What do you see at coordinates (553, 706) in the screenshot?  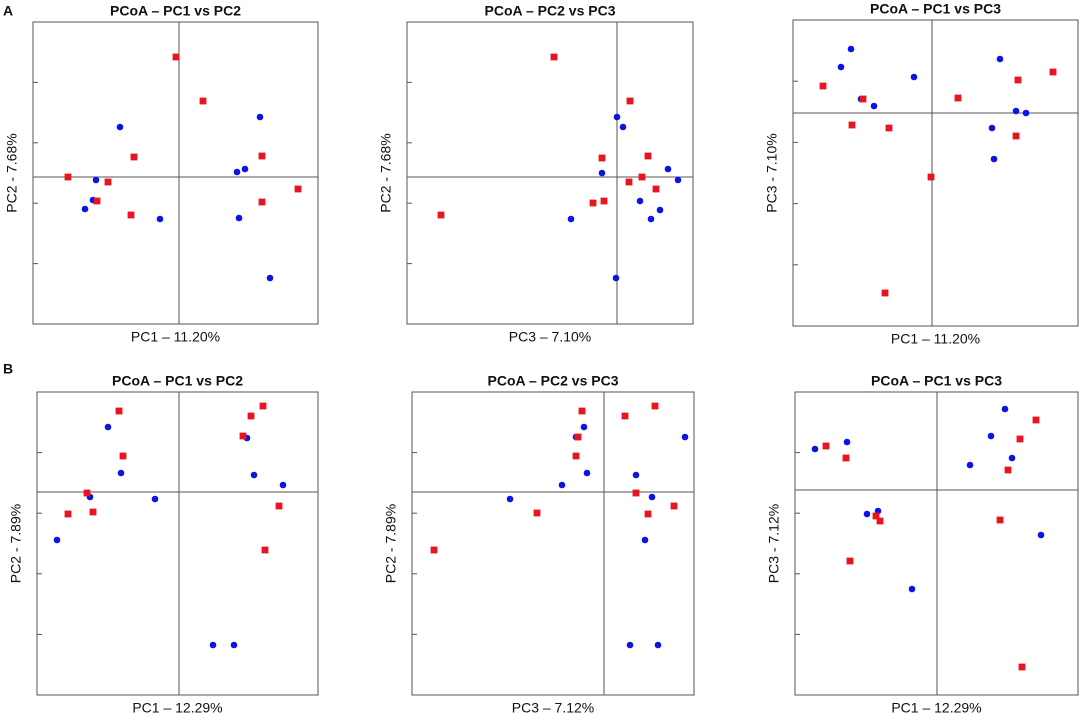 I see `x-axis-label: PC3 – 7.12%` at bounding box center [553, 706].